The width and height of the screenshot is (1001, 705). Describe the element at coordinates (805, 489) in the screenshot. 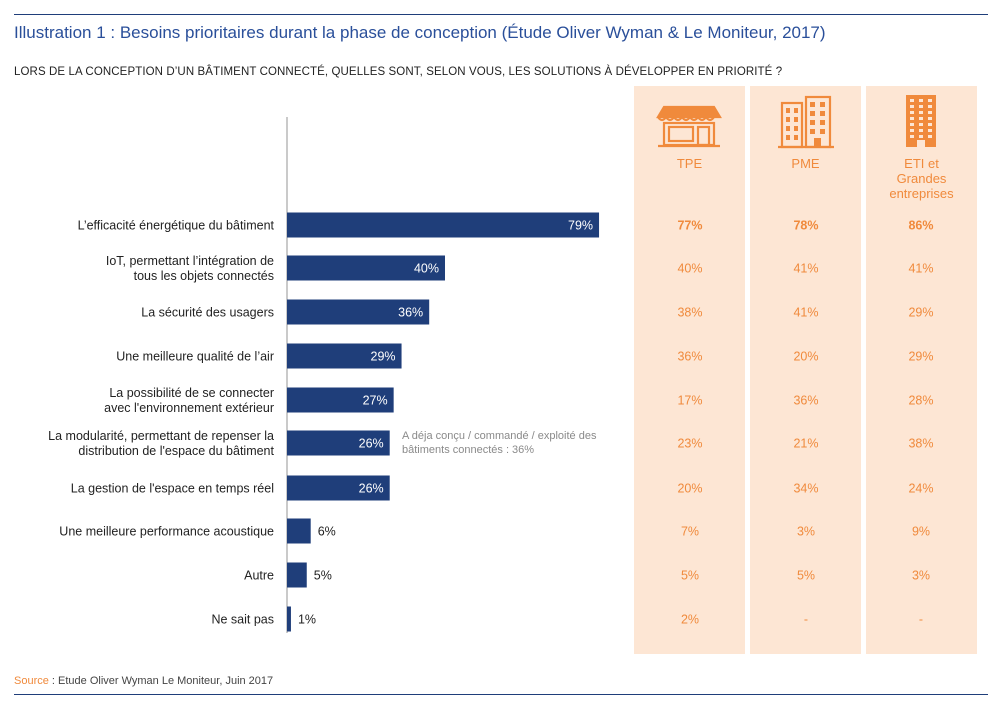

I see `table-cell-pme: 34%` at that location.